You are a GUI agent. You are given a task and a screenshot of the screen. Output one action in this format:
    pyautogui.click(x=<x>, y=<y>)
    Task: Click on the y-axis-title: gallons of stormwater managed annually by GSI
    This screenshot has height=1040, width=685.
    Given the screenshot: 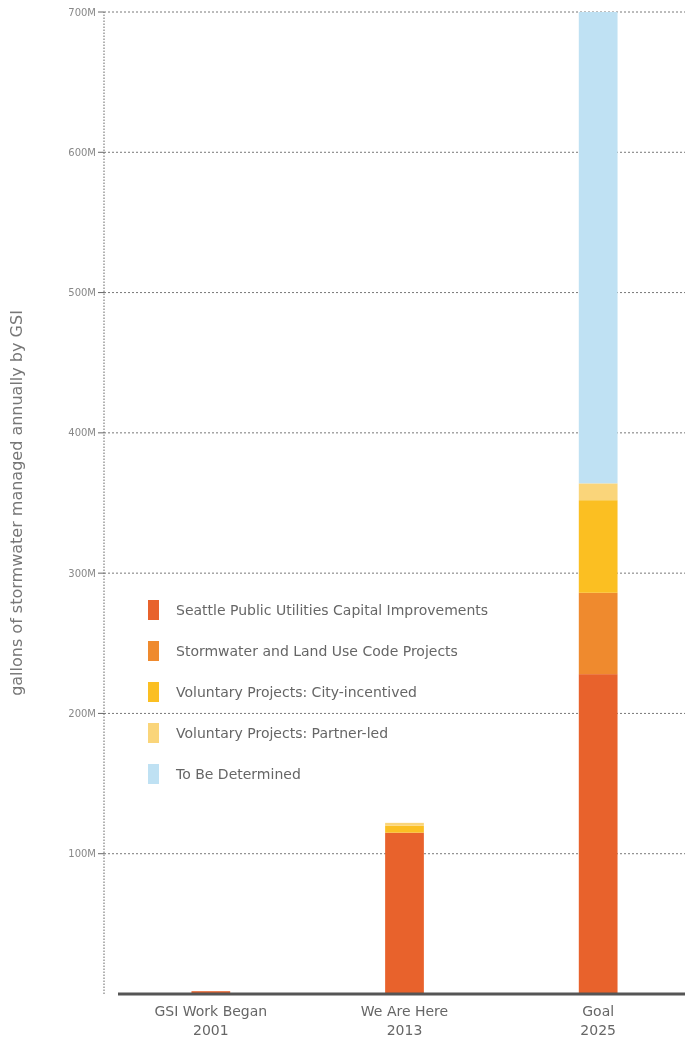 What is the action you would take?
    pyautogui.click(x=16, y=503)
    